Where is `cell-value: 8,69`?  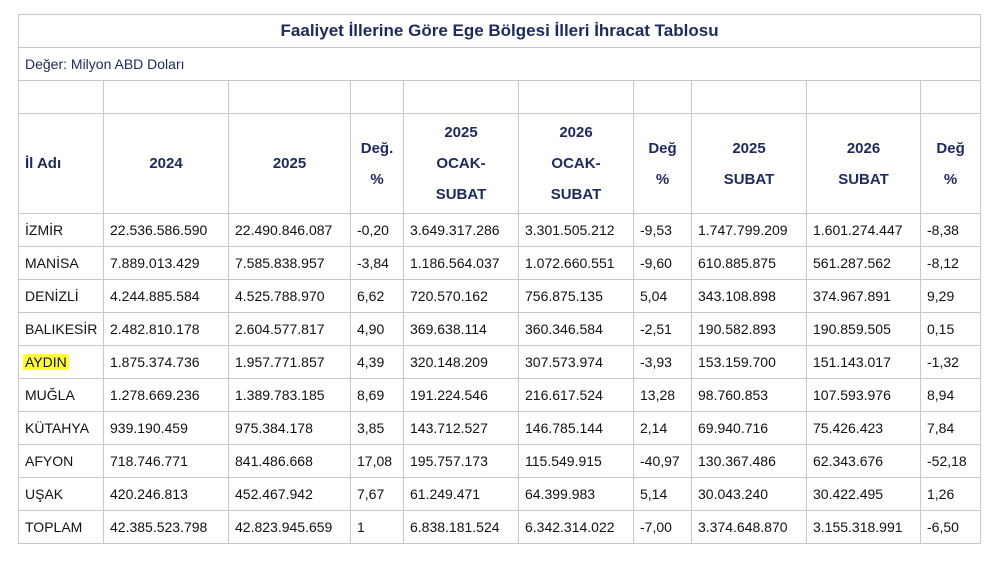
cell-value: 8,69 is located at coordinates (371, 395).